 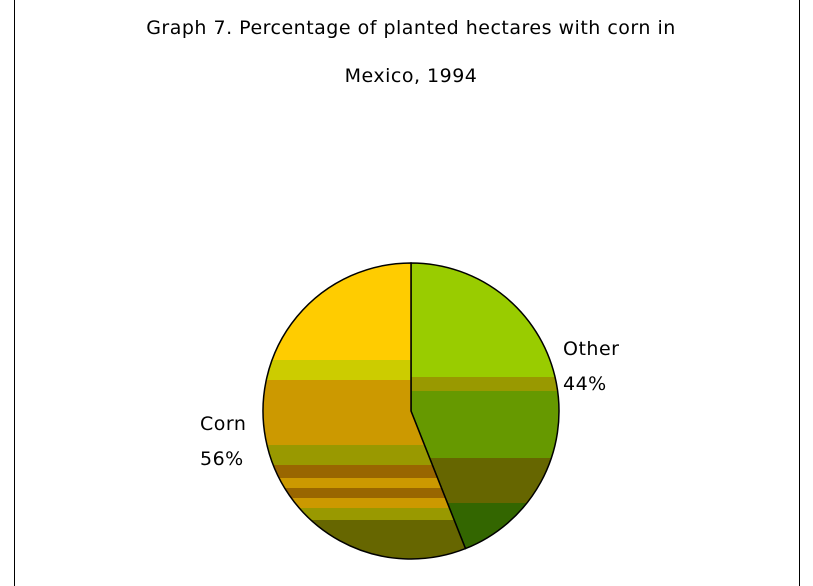 What do you see at coordinates (222, 459) in the screenshot?
I see `slice-value-label: 56%` at bounding box center [222, 459].